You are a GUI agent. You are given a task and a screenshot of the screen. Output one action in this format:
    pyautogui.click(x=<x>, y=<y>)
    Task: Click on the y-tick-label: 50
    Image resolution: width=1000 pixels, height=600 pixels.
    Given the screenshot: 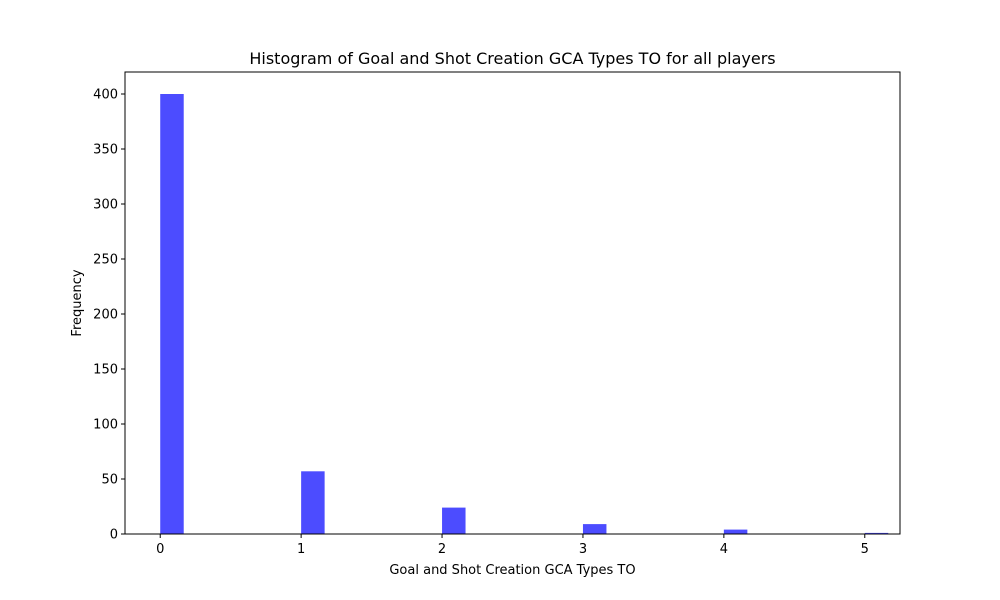 What is the action you would take?
    pyautogui.click(x=109, y=480)
    